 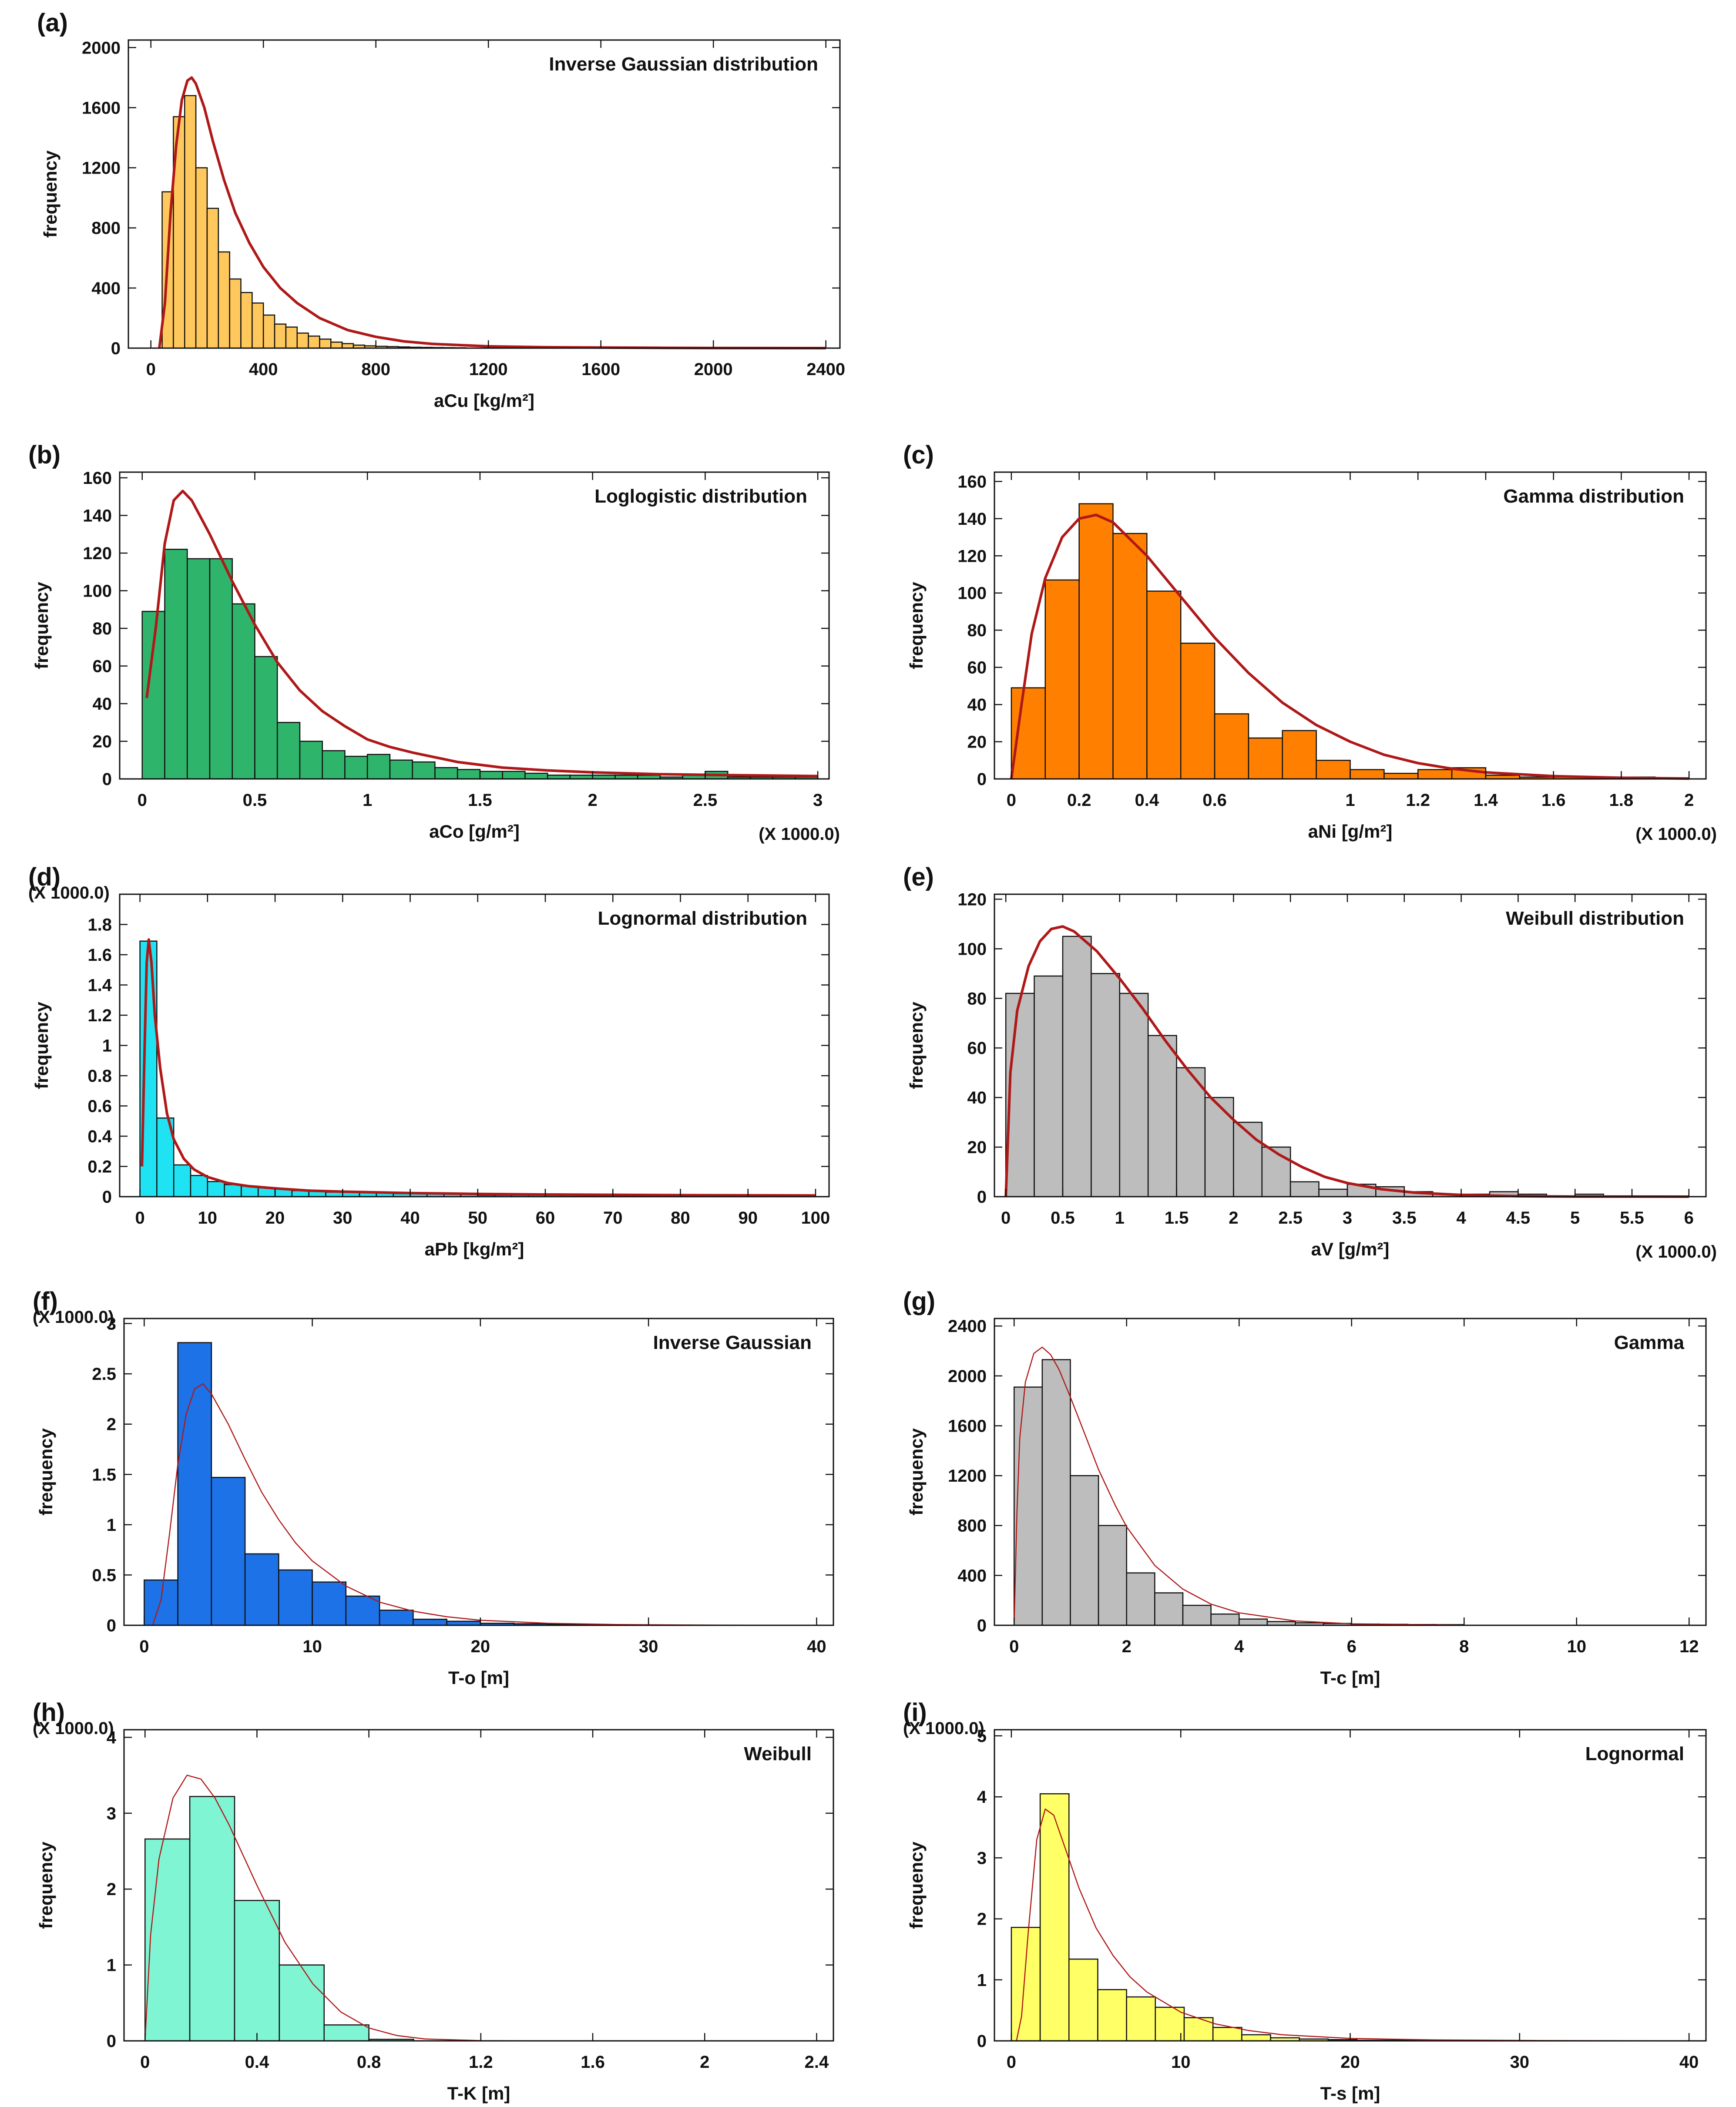 I want to click on y-tick-label: 120, so click(x=98, y=553).